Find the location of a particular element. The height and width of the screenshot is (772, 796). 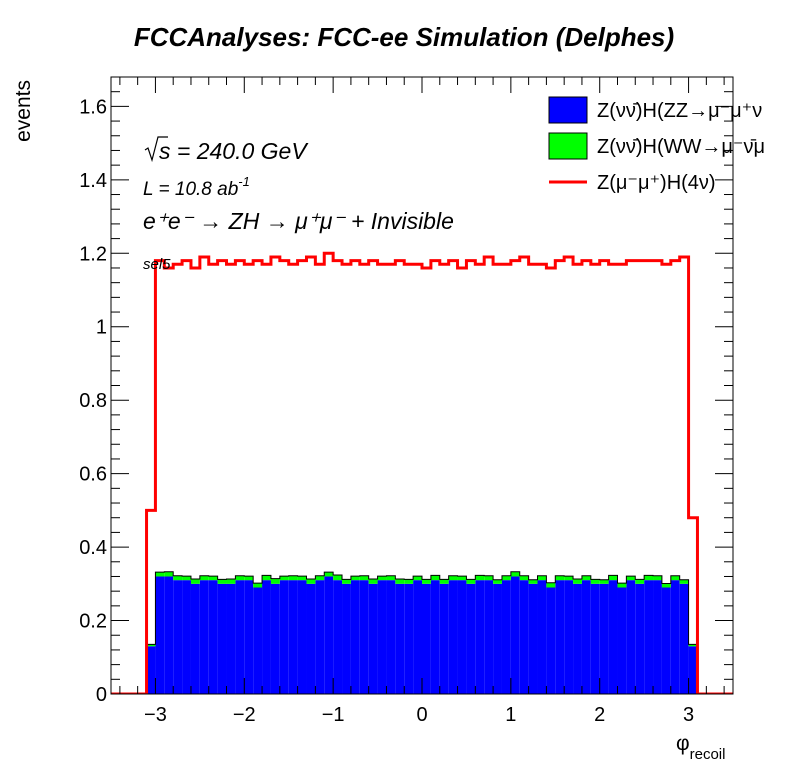

luminosity-exponent: -1 is located at coordinates (244, 181).